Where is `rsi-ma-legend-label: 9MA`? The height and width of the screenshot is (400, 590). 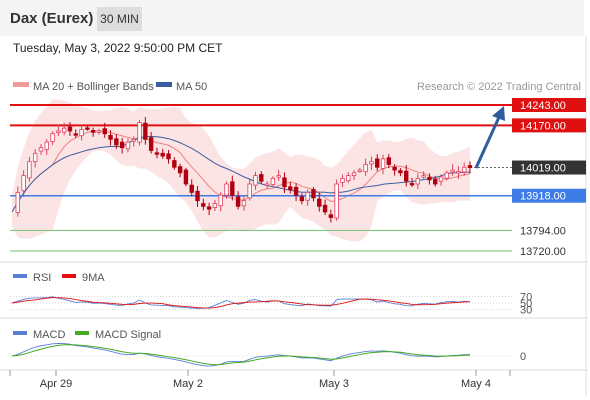 rsi-ma-legend-label: 9MA is located at coordinates (93, 278).